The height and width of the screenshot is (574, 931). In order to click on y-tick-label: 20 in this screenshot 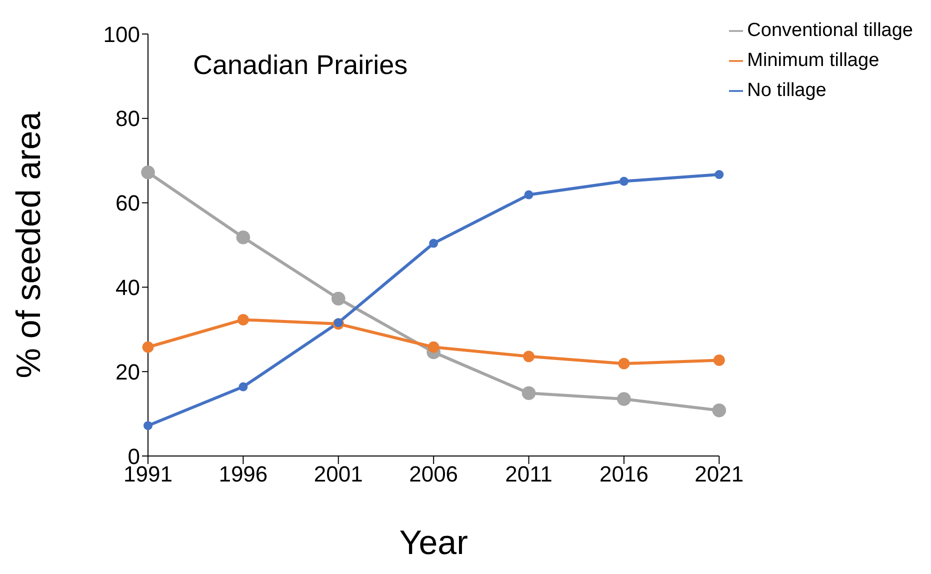, I will do `click(128, 371)`.